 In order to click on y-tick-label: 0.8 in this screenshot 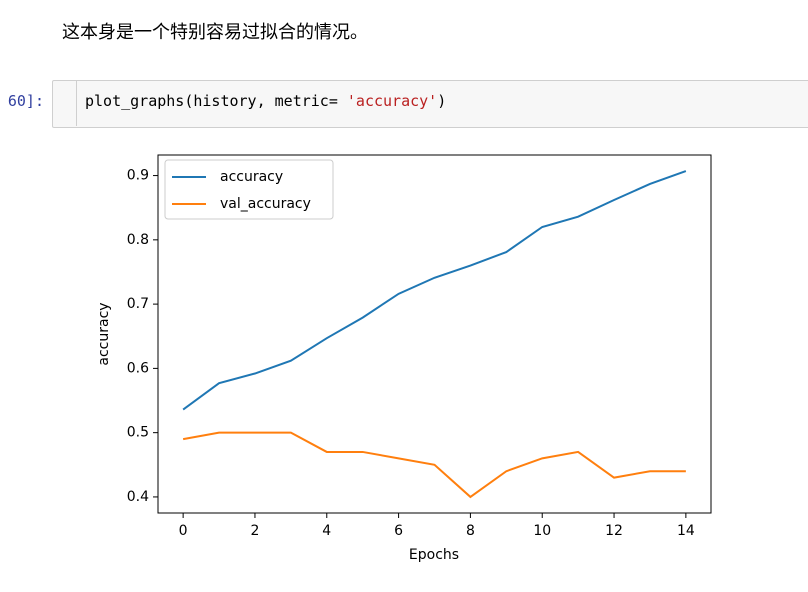, I will do `click(138, 240)`.